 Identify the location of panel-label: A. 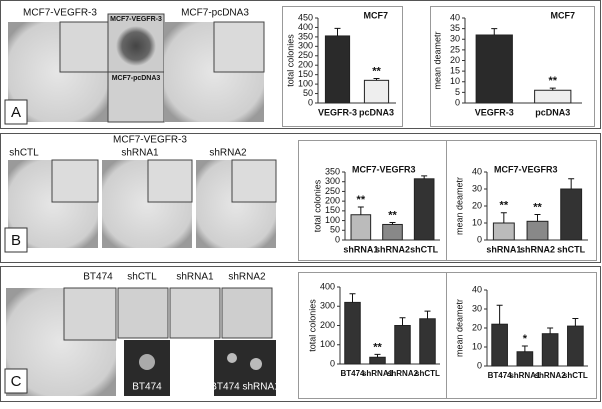
(16, 112).